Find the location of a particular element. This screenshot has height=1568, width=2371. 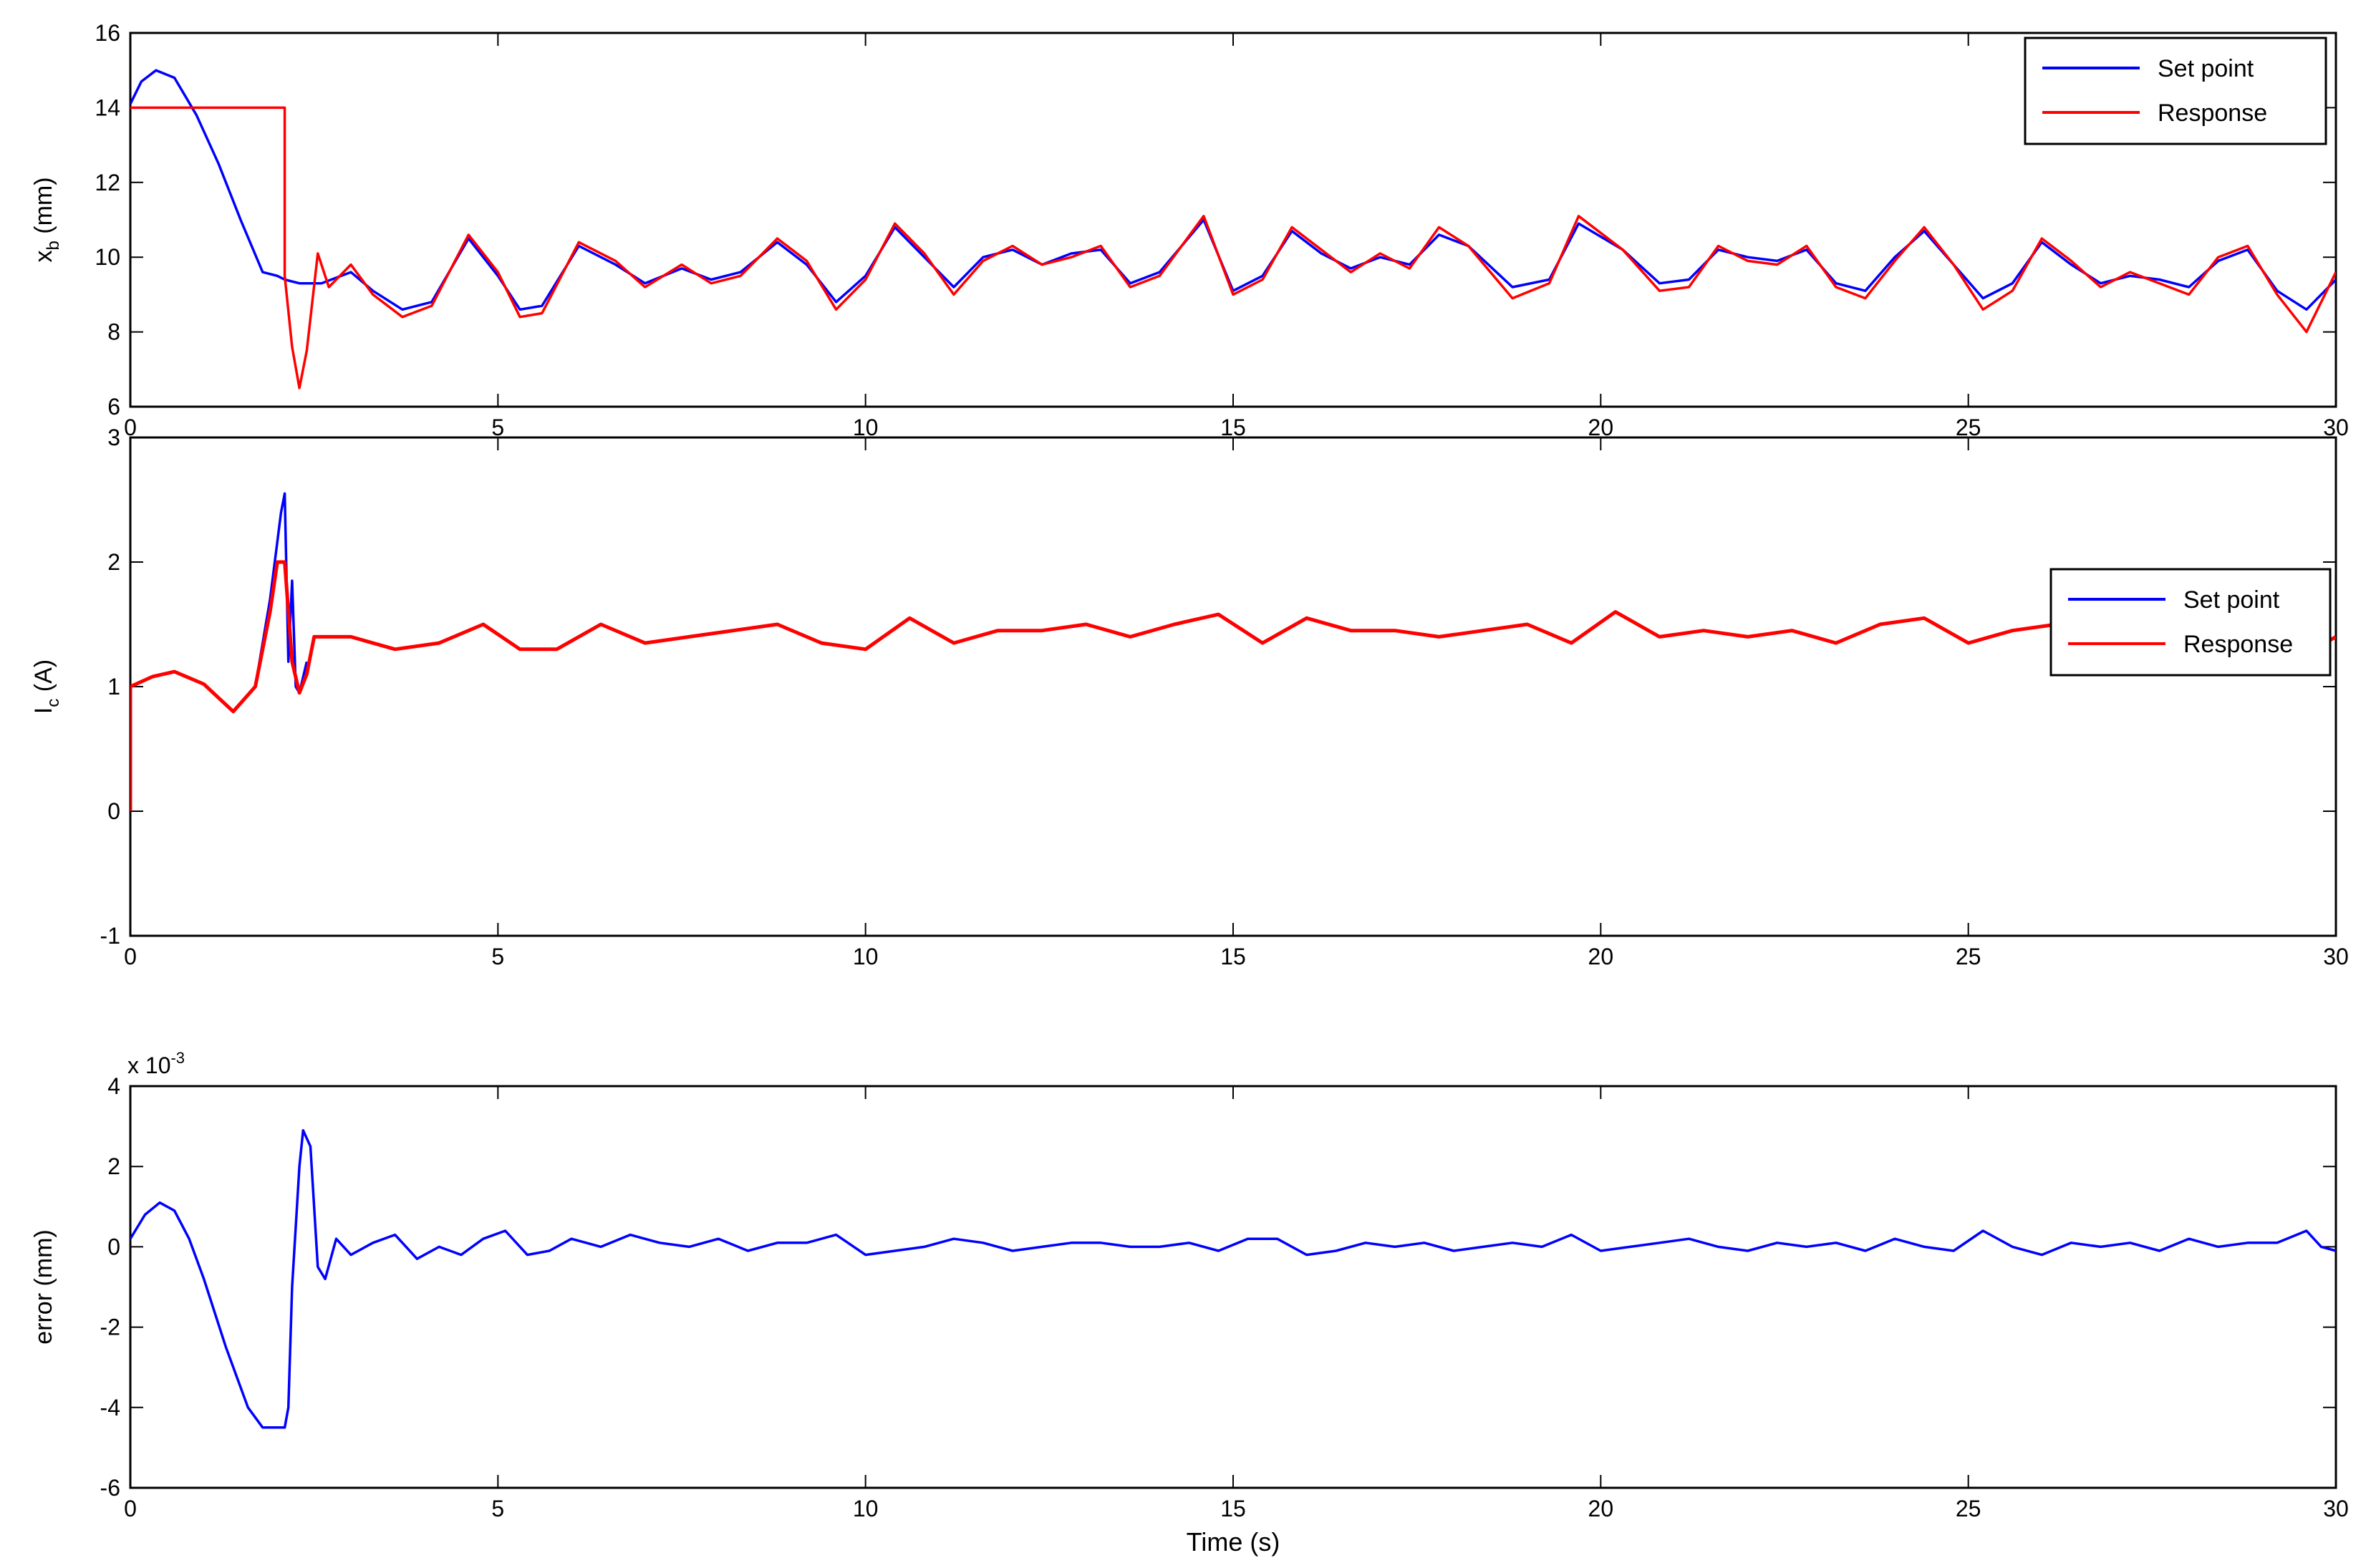

y-tick-label: 4 is located at coordinates (113, 1086).